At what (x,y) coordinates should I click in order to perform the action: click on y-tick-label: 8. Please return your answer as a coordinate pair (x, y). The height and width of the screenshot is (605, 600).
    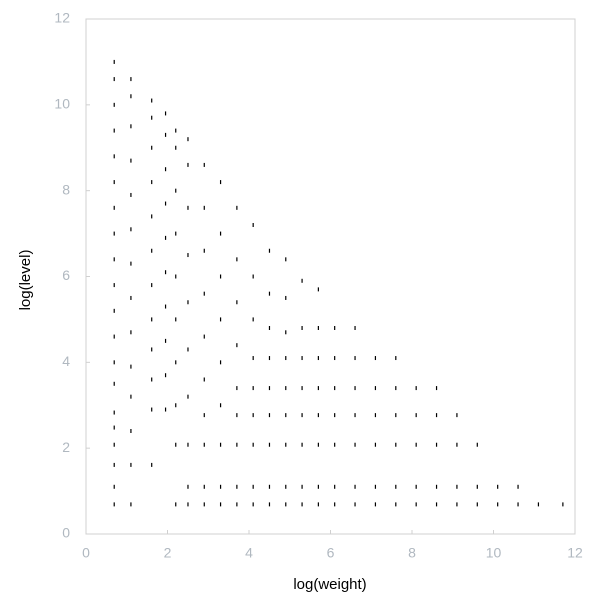
    Looking at the image, I should click on (66, 189).